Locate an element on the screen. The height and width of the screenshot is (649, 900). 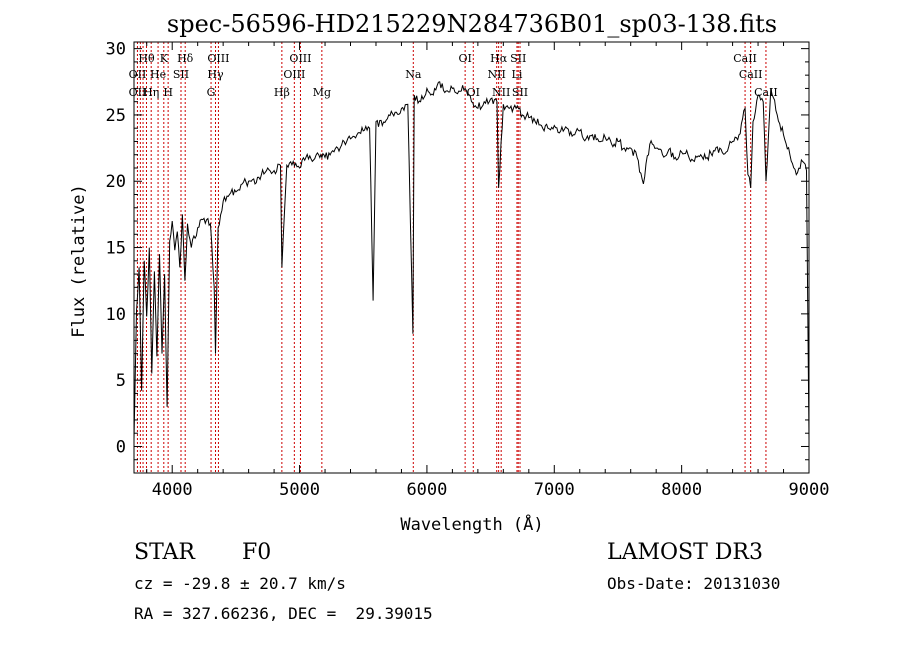
redshift-value: cz = -29.8 ± 20.7 km/s is located at coordinates (240, 583).